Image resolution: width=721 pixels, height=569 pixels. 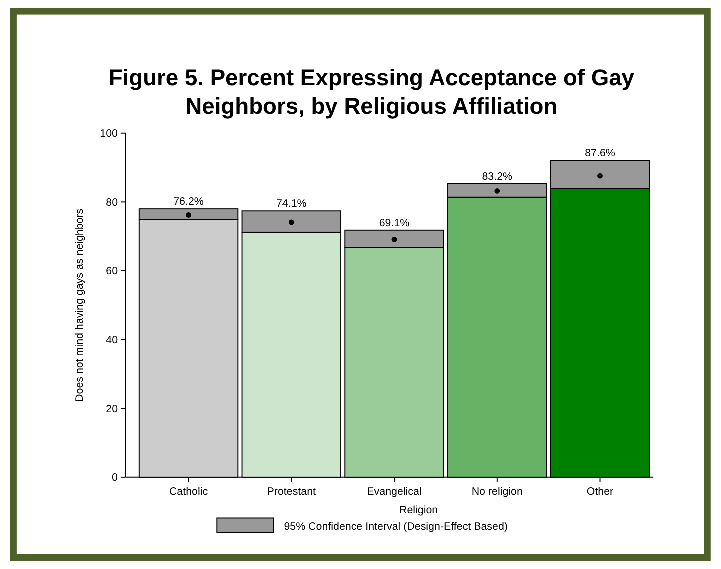 What do you see at coordinates (600, 154) in the screenshot?
I see `data-label: 87.6%` at bounding box center [600, 154].